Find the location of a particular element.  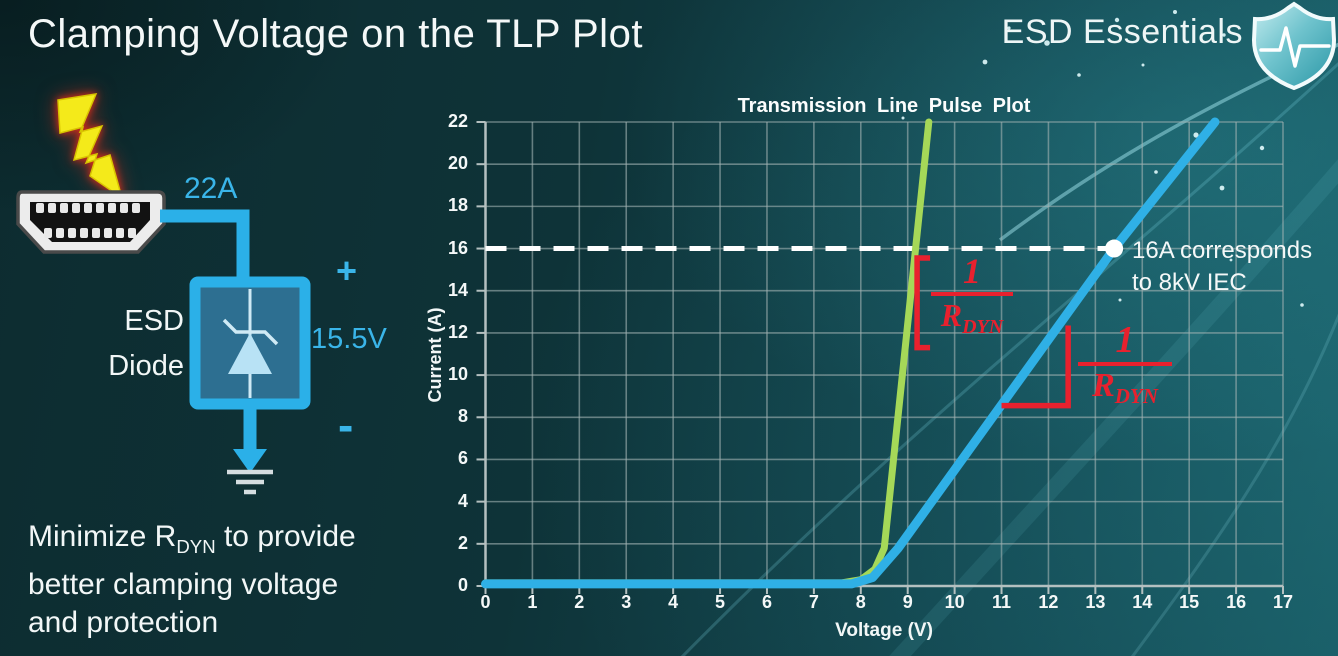

x-tick-label: 4 is located at coordinates (673, 602).